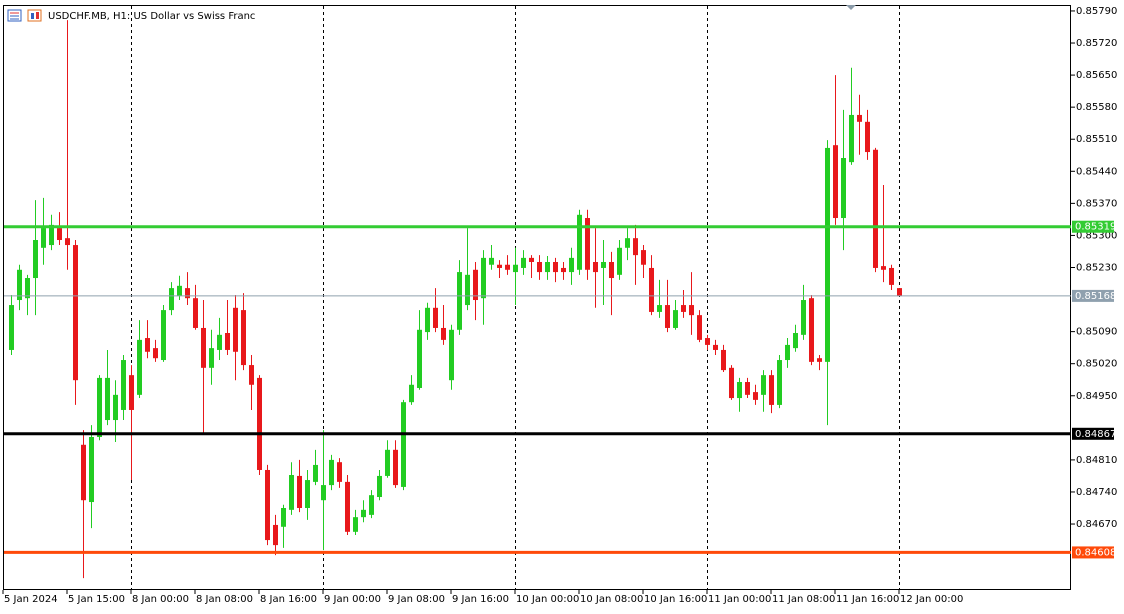 The height and width of the screenshot is (614, 1124). I want to click on y-tick-label: 0.85720, so click(1096, 43).